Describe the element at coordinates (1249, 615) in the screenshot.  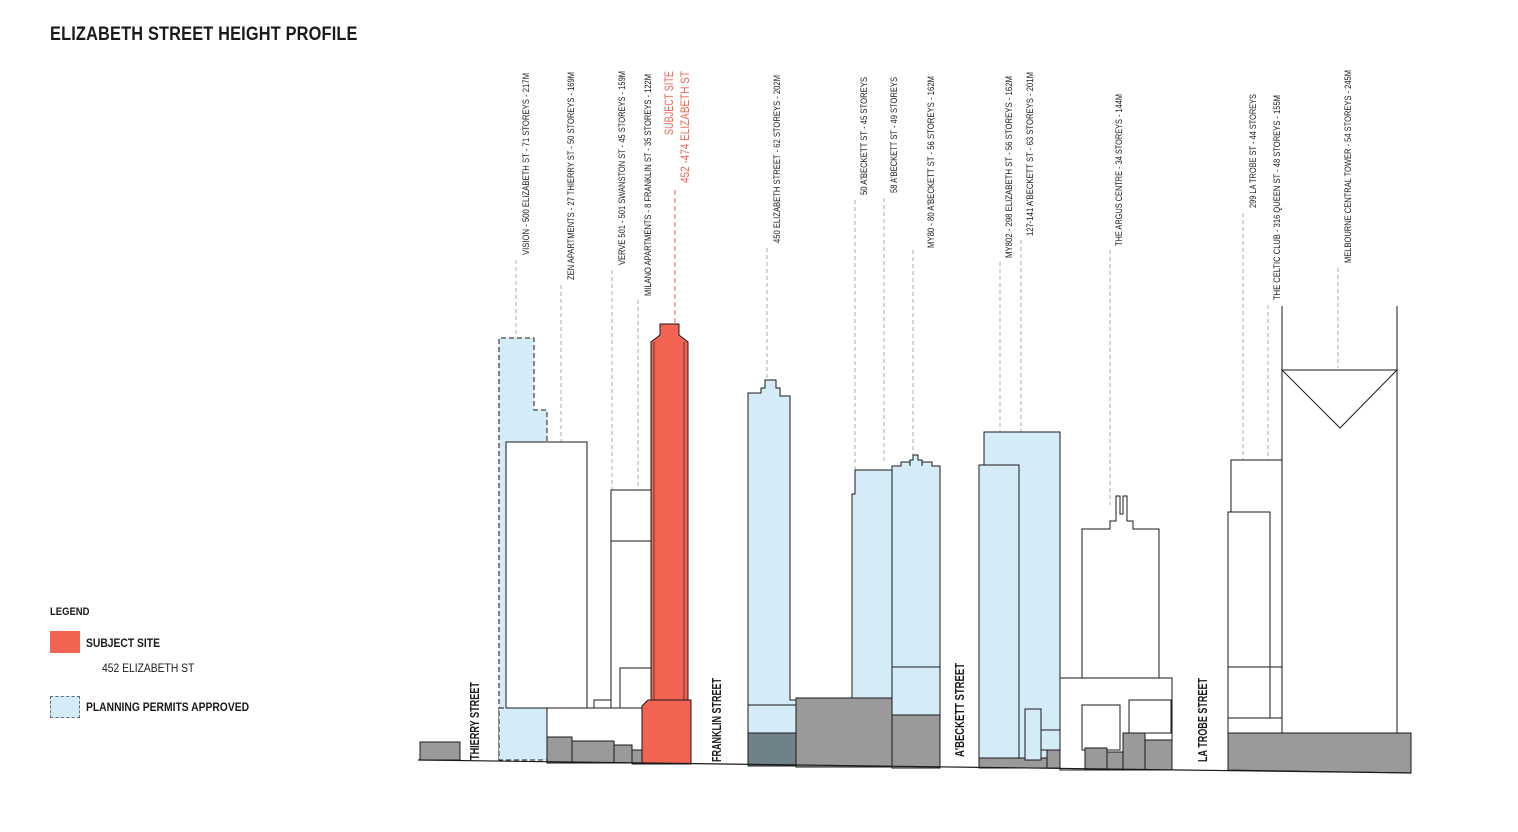
I see `building-299-la-trobe` at that location.